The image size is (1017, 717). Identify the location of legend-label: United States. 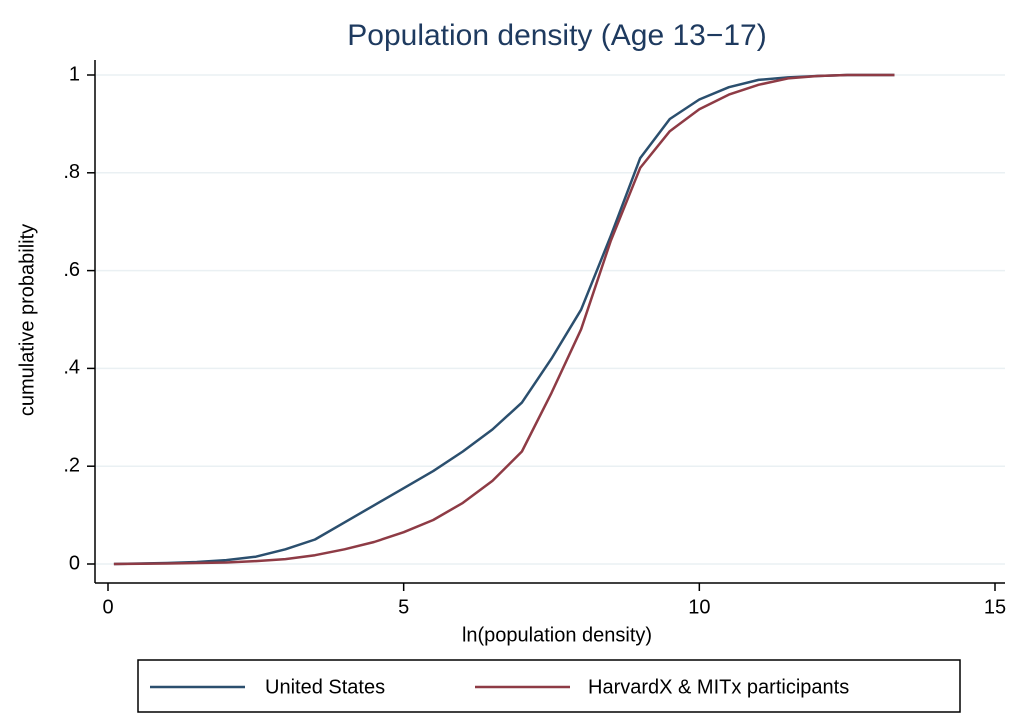
(325, 687).